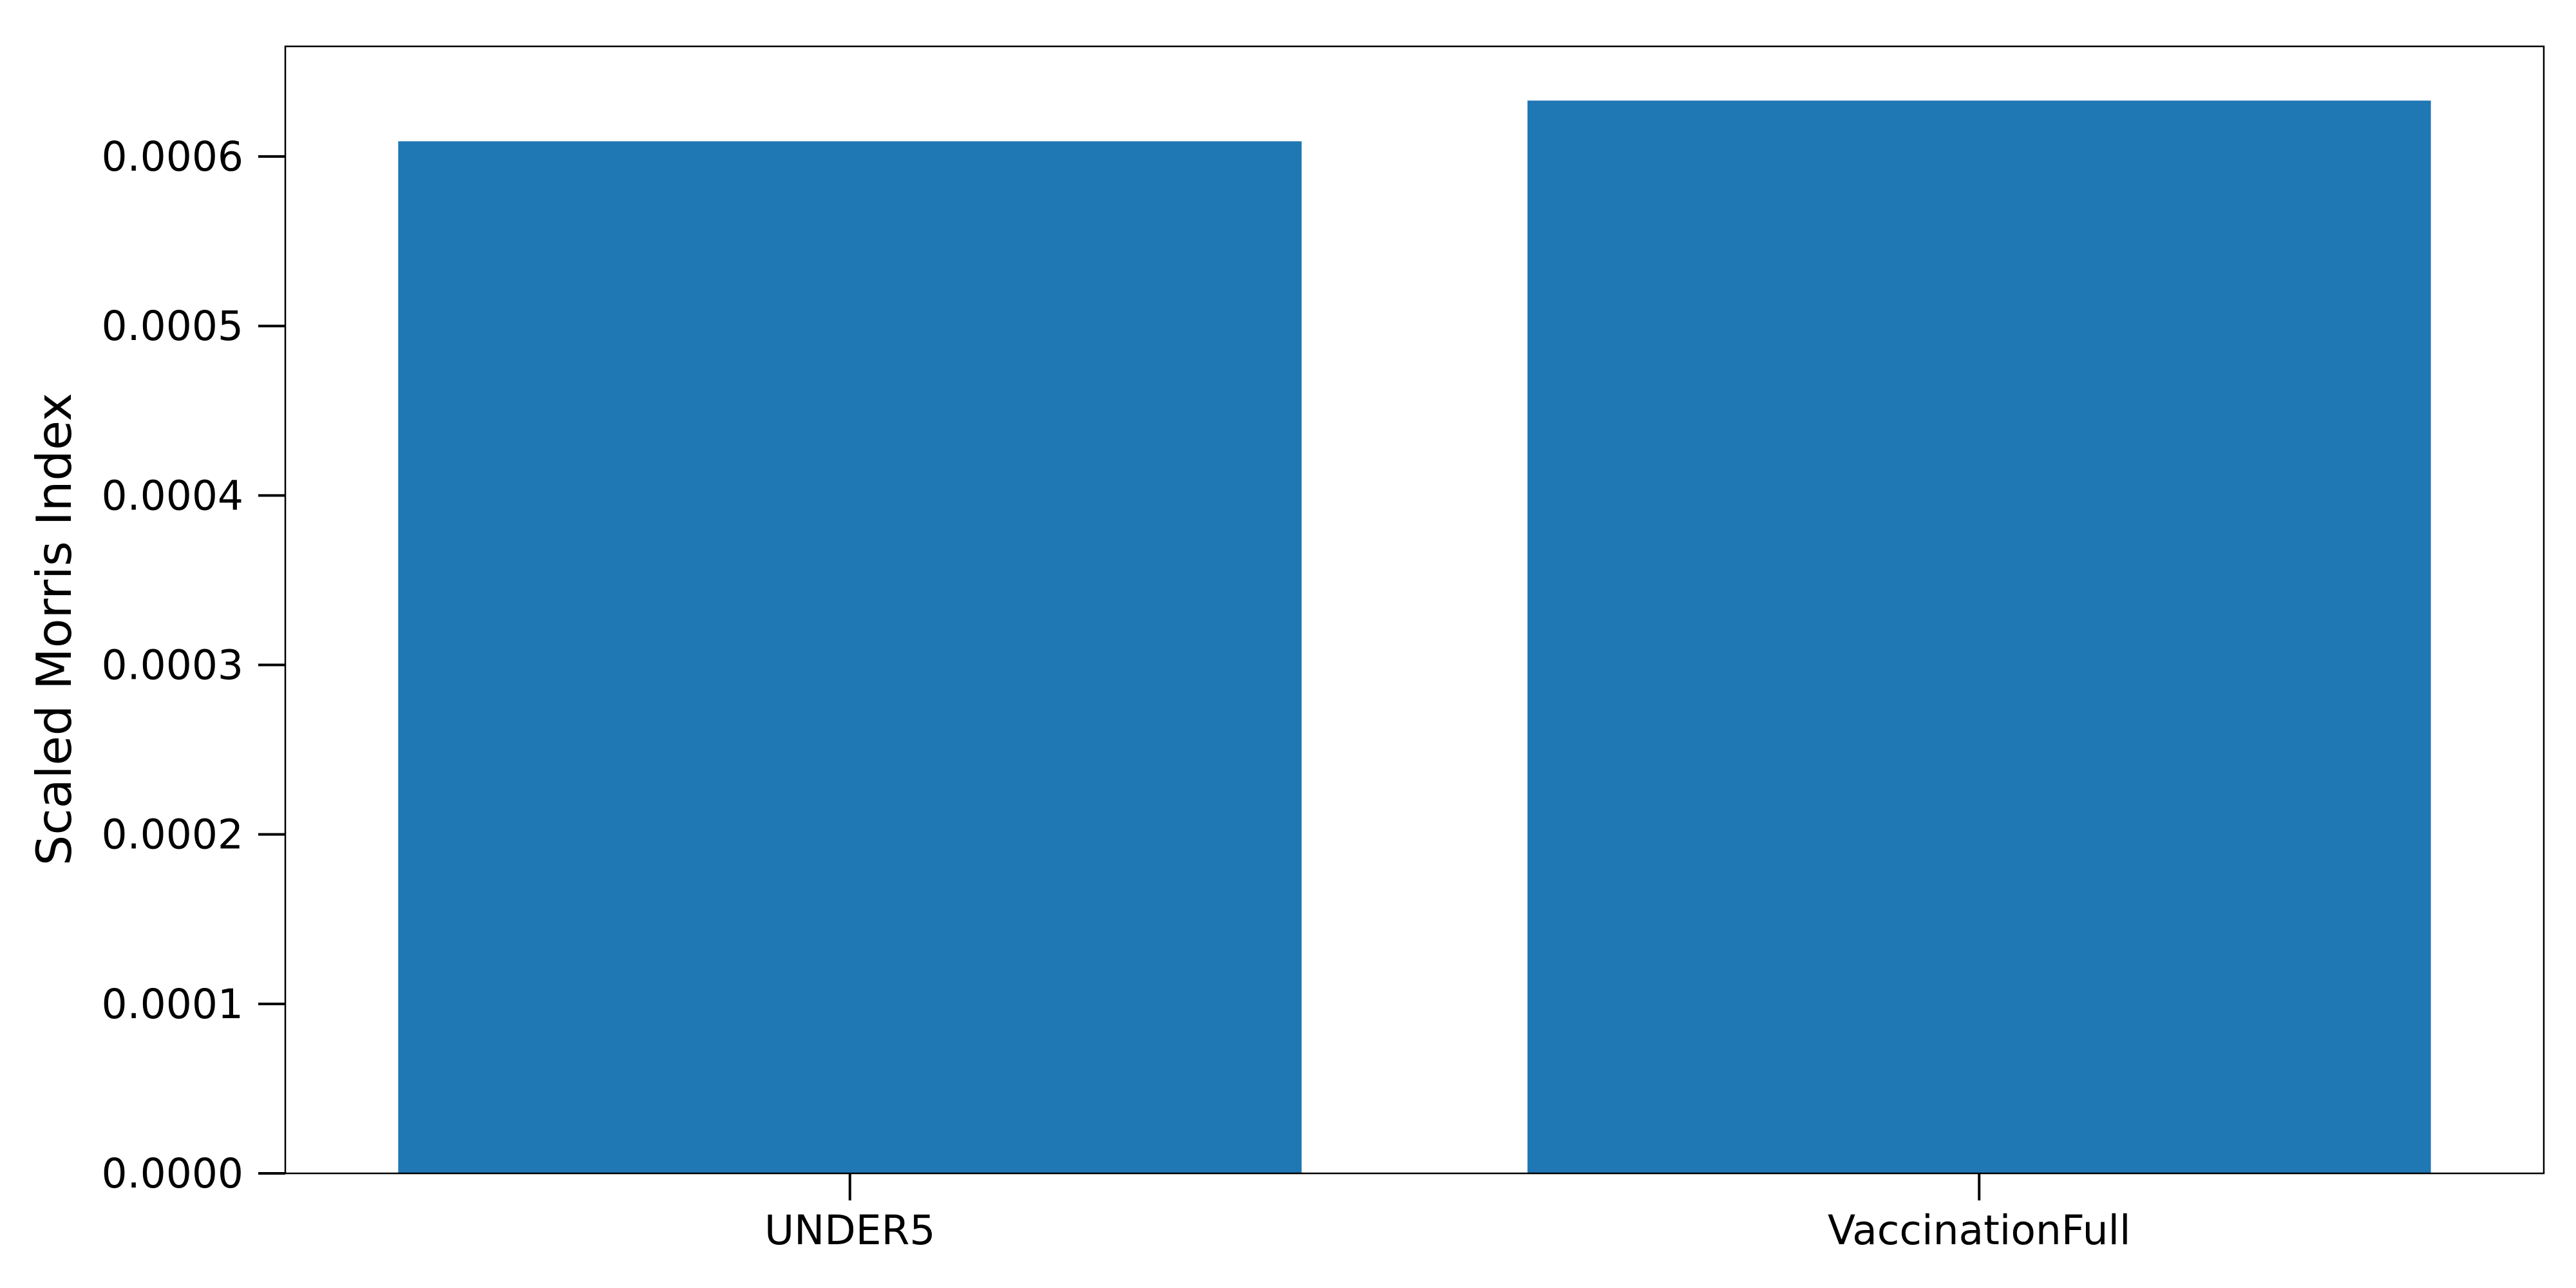 This screenshot has width=2576, height=1288. Describe the element at coordinates (173, 1173) in the screenshot. I see `y-tick-label: 0.0000` at that location.